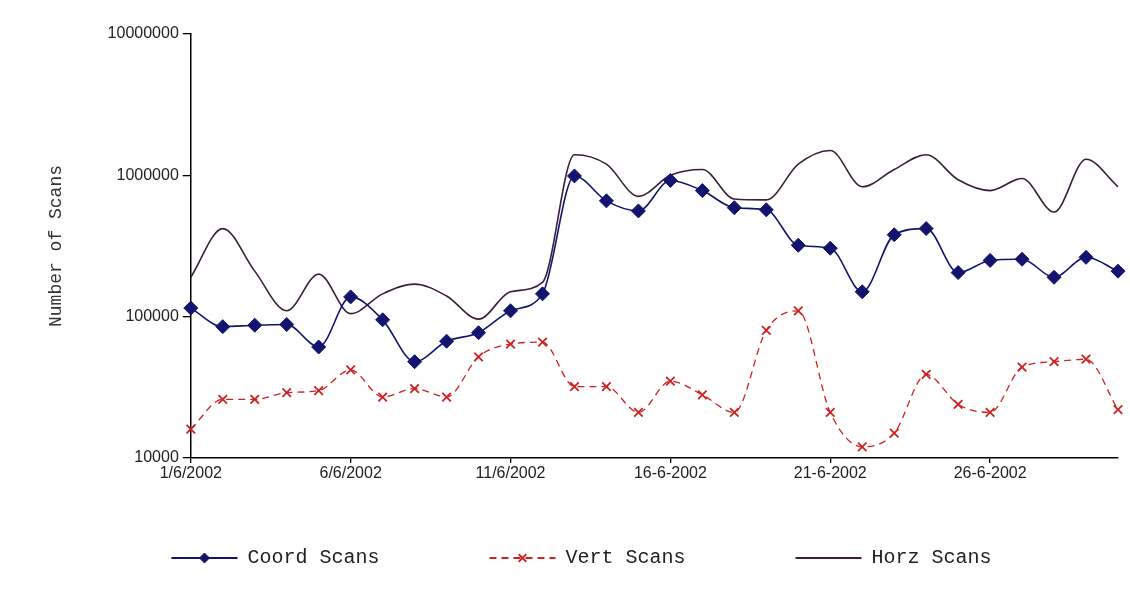 This screenshot has height=599, width=1130. What do you see at coordinates (55, 246) in the screenshot?
I see `y-axis-title: Number of Scans` at bounding box center [55, 246].